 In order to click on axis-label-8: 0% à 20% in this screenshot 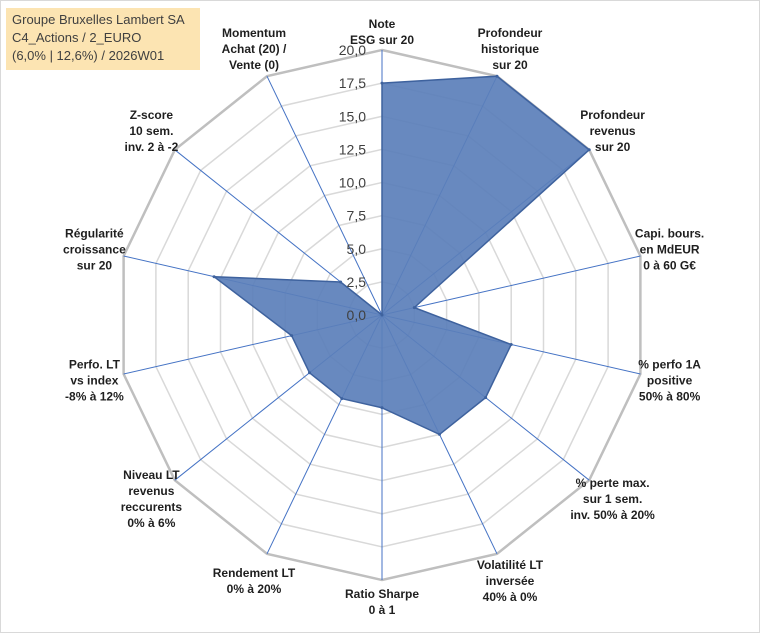, I will do `click(254, 589)`.